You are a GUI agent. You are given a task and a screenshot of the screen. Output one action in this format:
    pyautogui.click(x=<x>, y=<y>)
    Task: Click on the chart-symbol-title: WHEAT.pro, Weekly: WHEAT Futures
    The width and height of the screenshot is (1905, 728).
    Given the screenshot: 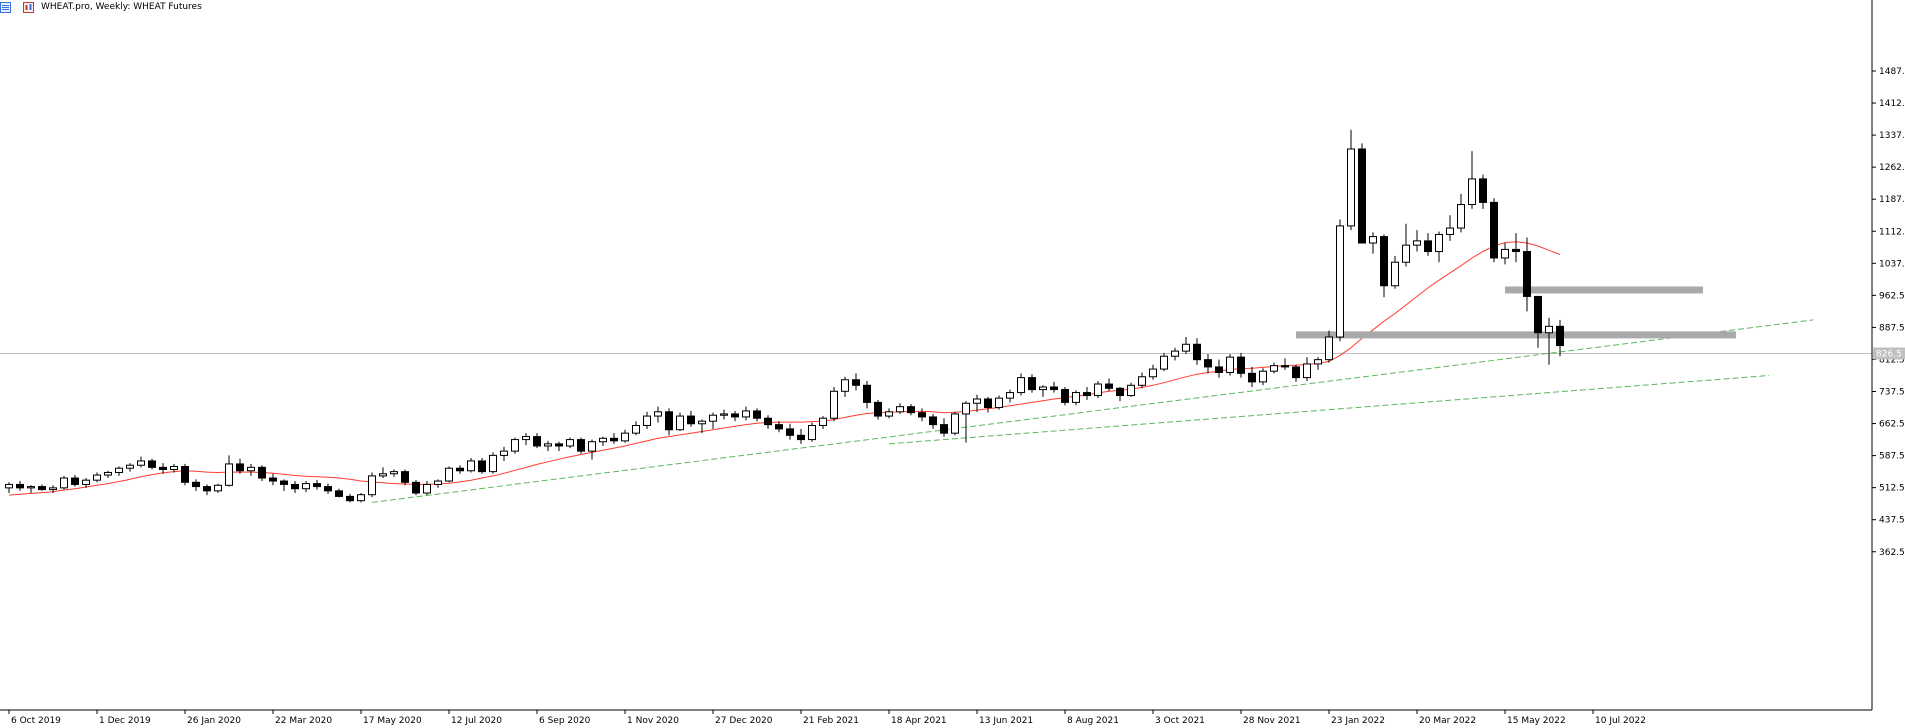 What is the action you would take?
    pyautogui.click(x=121, y=7)
    